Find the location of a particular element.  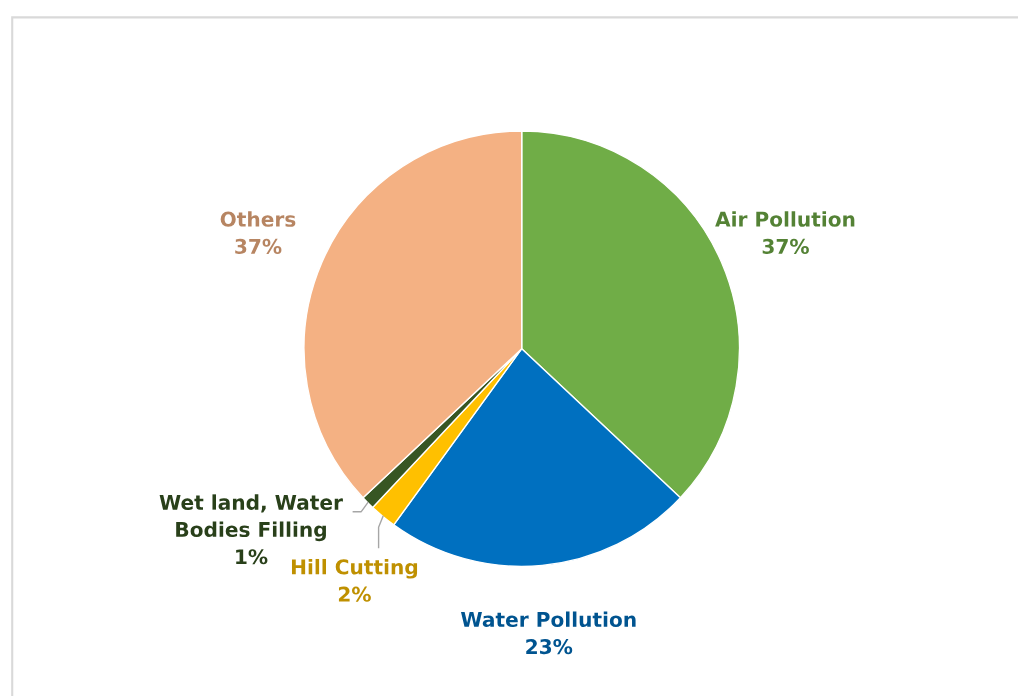

data-label: 23% is located at coordinates (549, 646).